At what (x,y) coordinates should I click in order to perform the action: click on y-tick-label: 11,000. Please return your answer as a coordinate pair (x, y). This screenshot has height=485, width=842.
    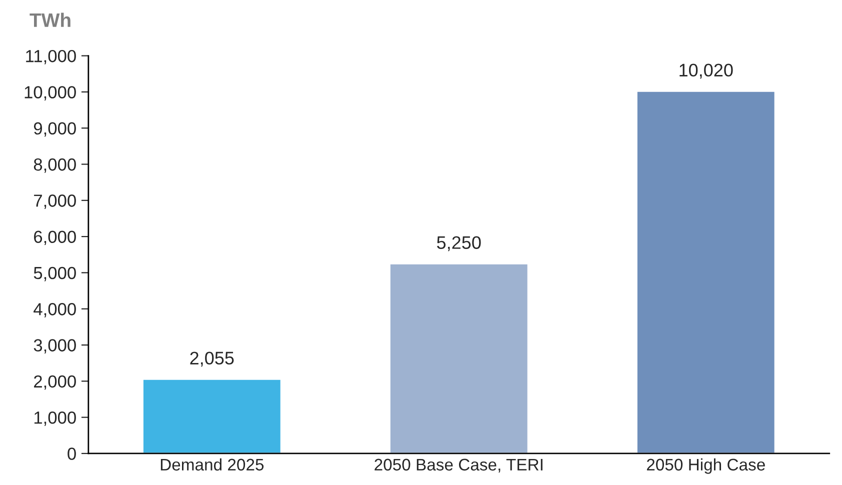
    Looking at the image, I should click on (51, 57).